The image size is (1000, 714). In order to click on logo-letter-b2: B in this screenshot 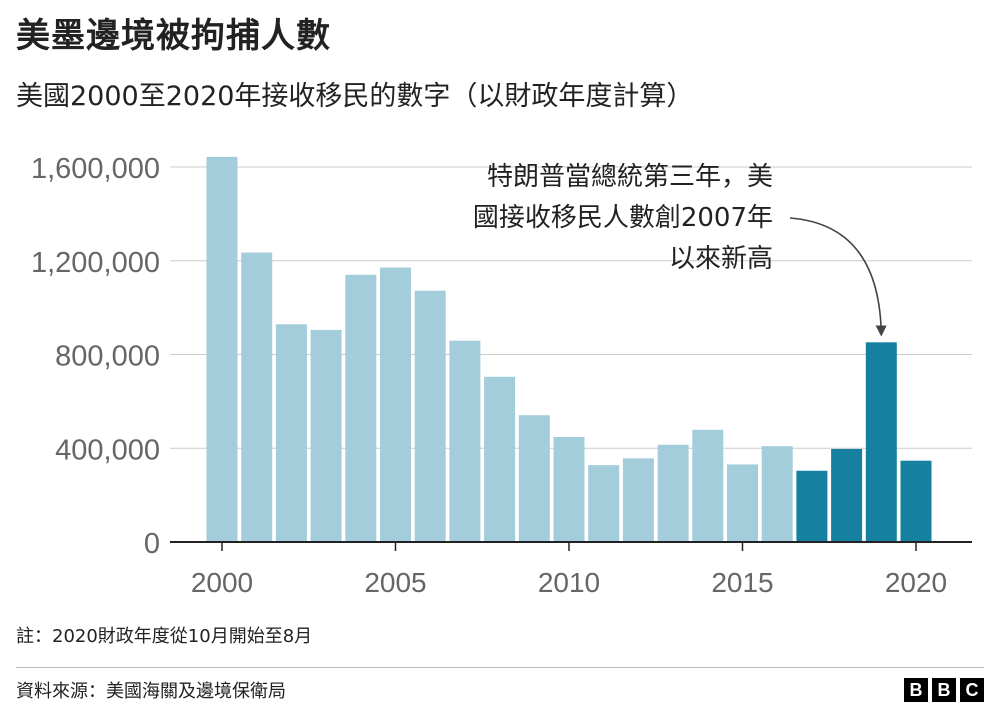, I will do `click(944, 690)`.